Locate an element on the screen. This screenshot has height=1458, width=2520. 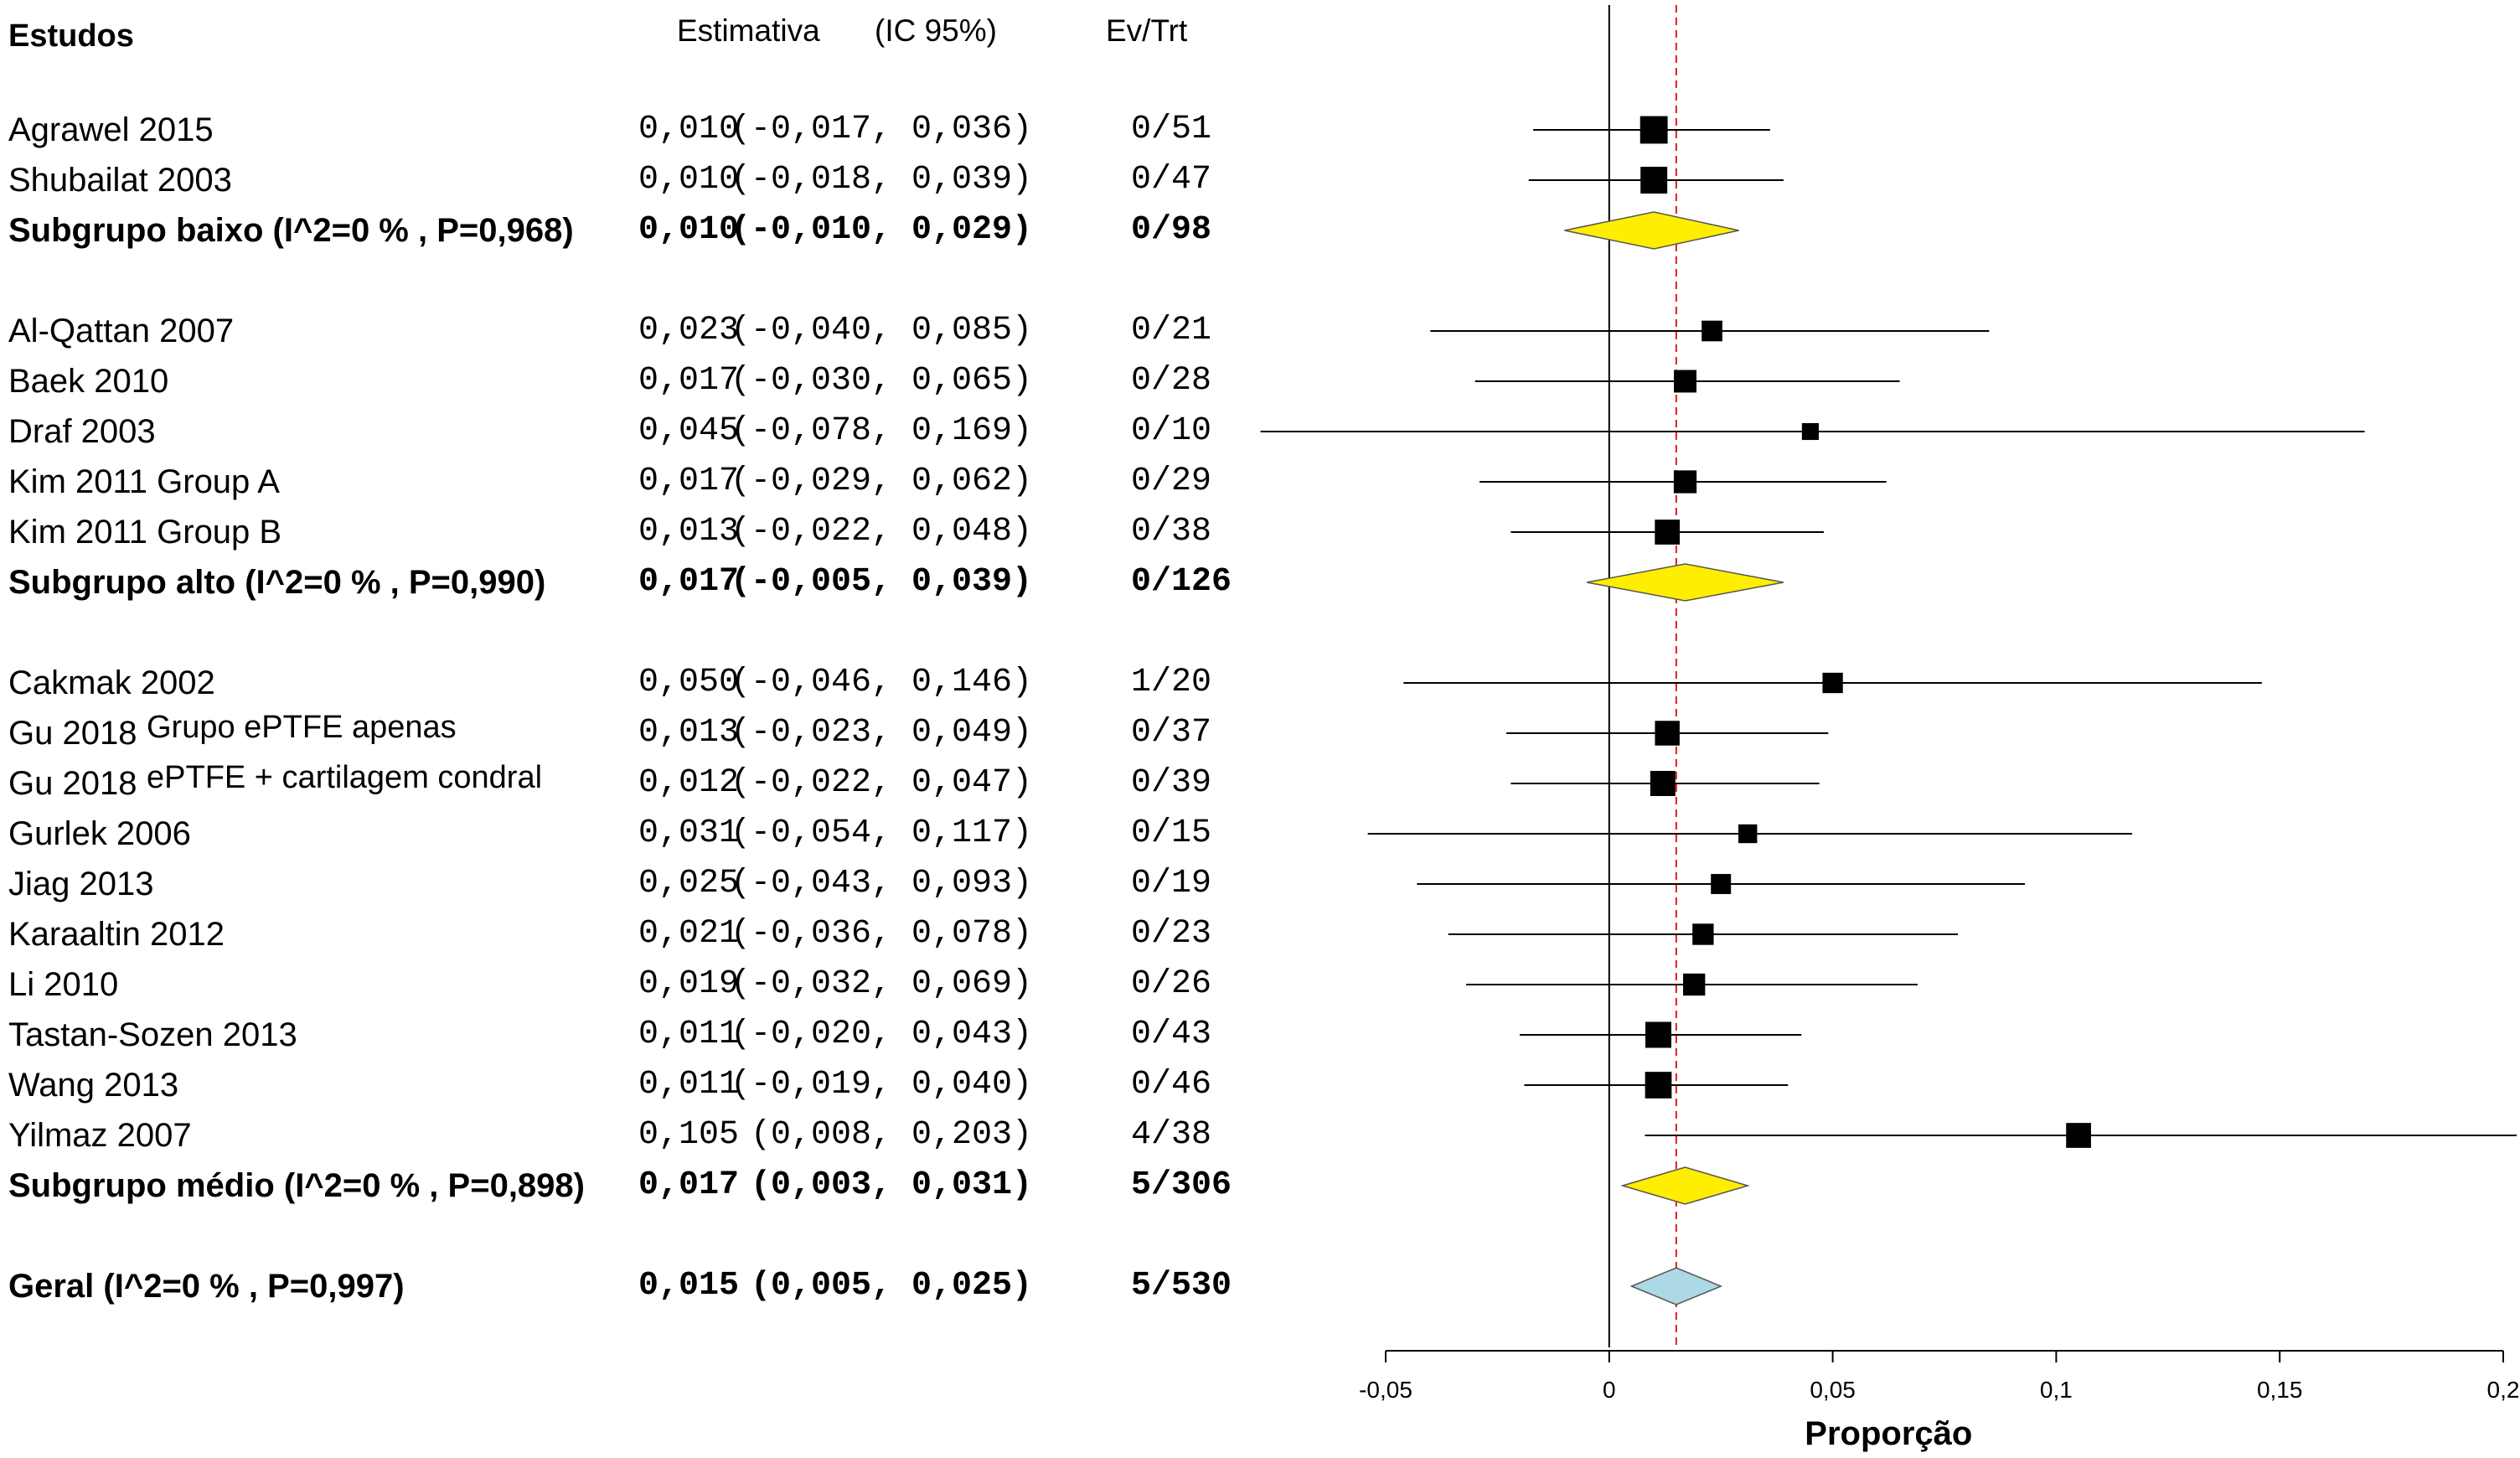
x-axis-title: Proporção is located at coordinates (1888, 1433).